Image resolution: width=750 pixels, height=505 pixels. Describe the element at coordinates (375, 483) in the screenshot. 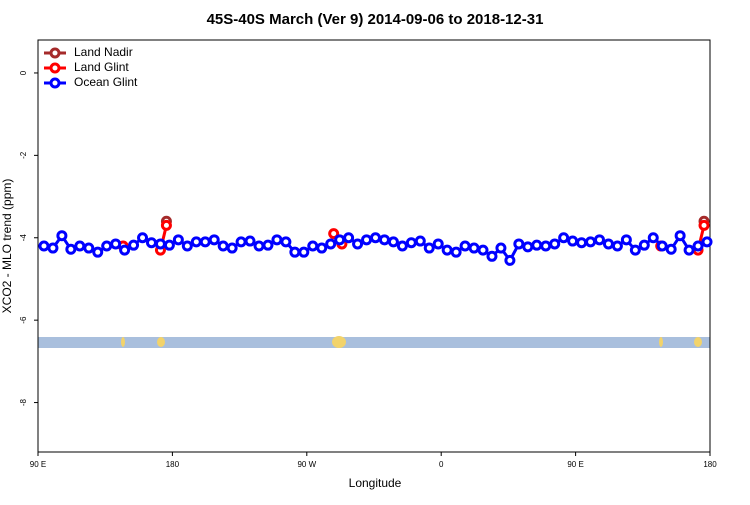

I see `x-axis-label: Longitude` at that location.